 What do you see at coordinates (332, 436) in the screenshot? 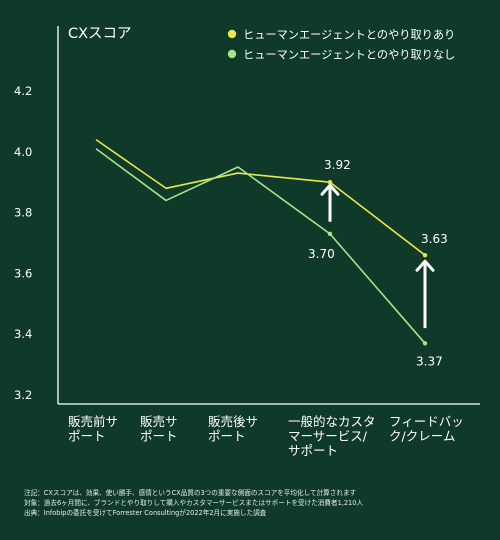
I see `x-tick-label: 一般的なカスタマーサービス/サポート` at bounding box center [332, 436].